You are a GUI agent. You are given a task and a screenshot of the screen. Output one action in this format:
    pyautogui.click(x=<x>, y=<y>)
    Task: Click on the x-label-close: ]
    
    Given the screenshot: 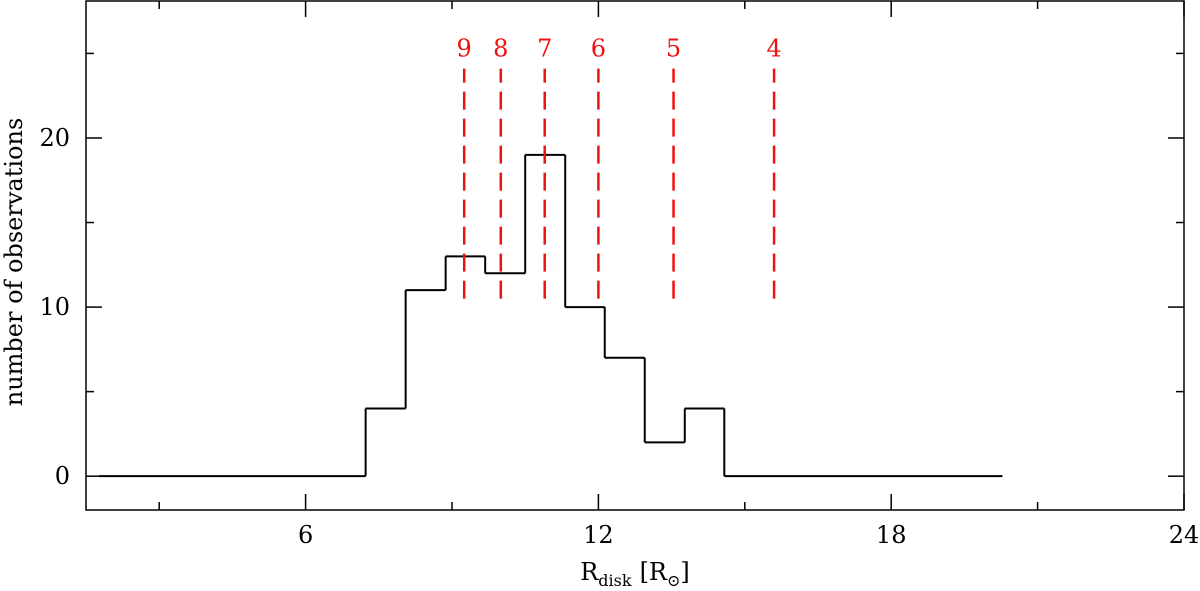 What is the action you would take?
    pyautogui.click(x=684, y=572)
    